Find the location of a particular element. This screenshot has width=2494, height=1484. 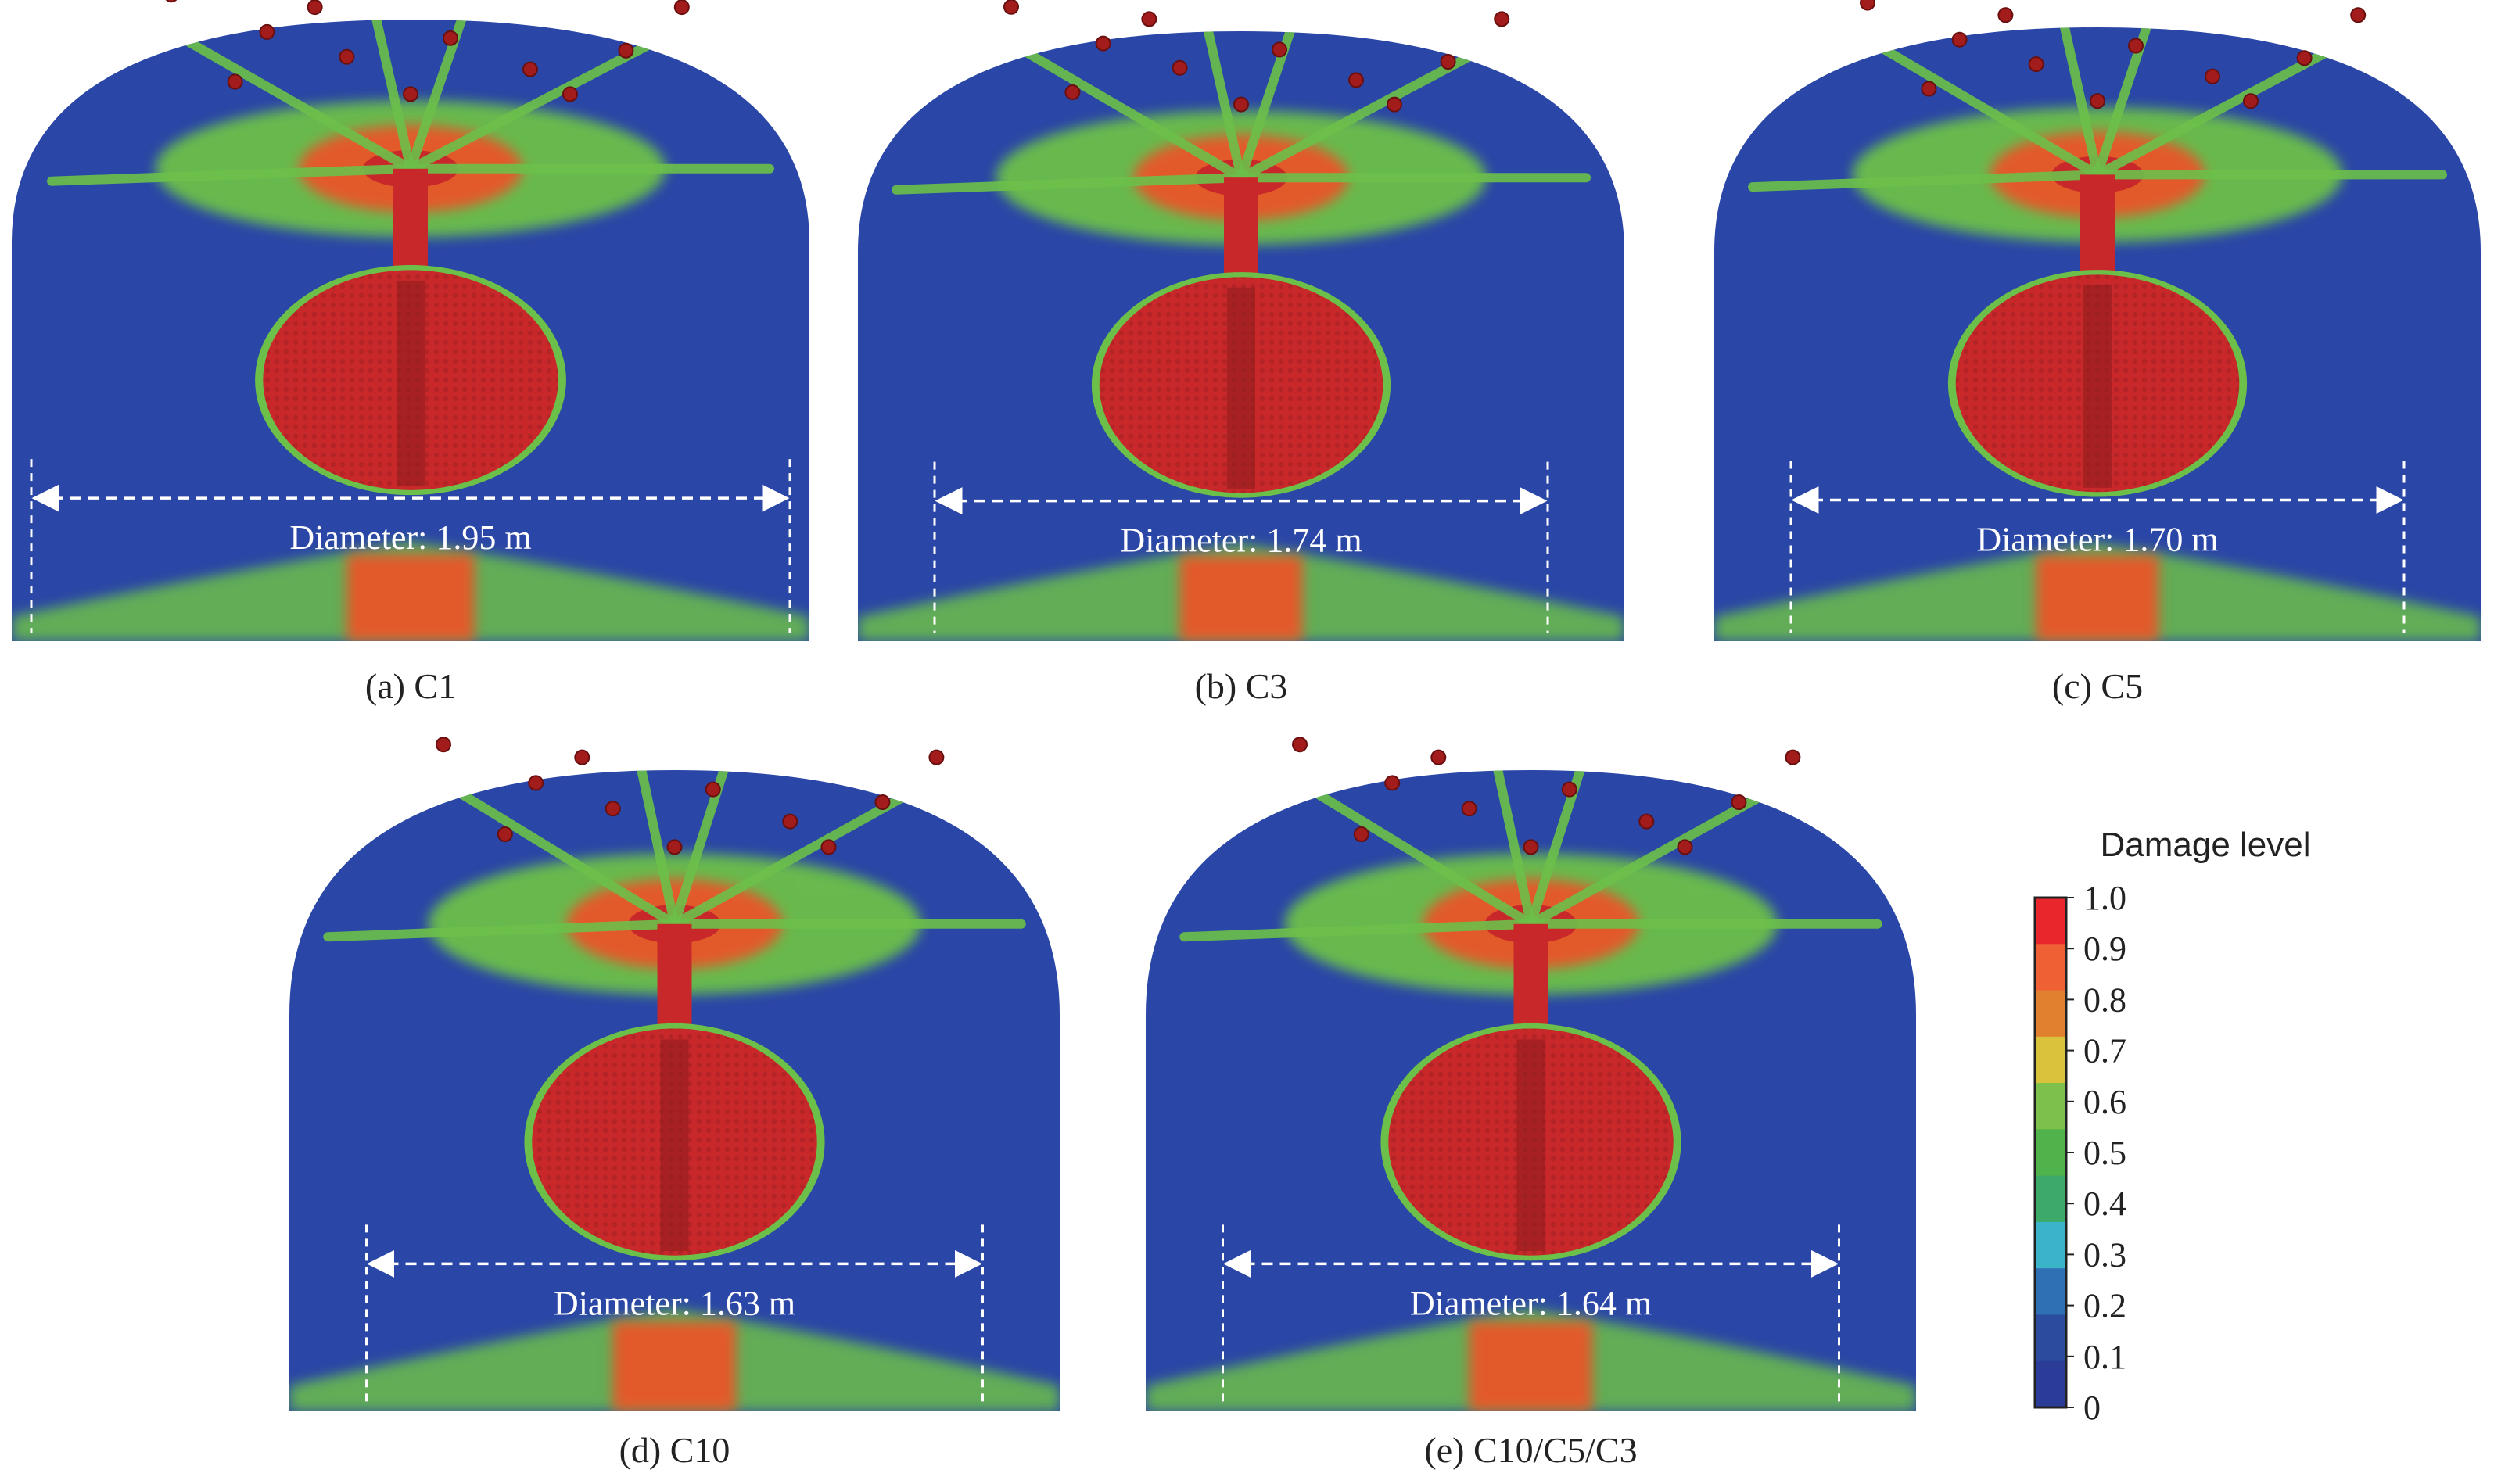

panel-b: Diameter: 1.74 m (b) C3 is located at coordinates (1241, 353).